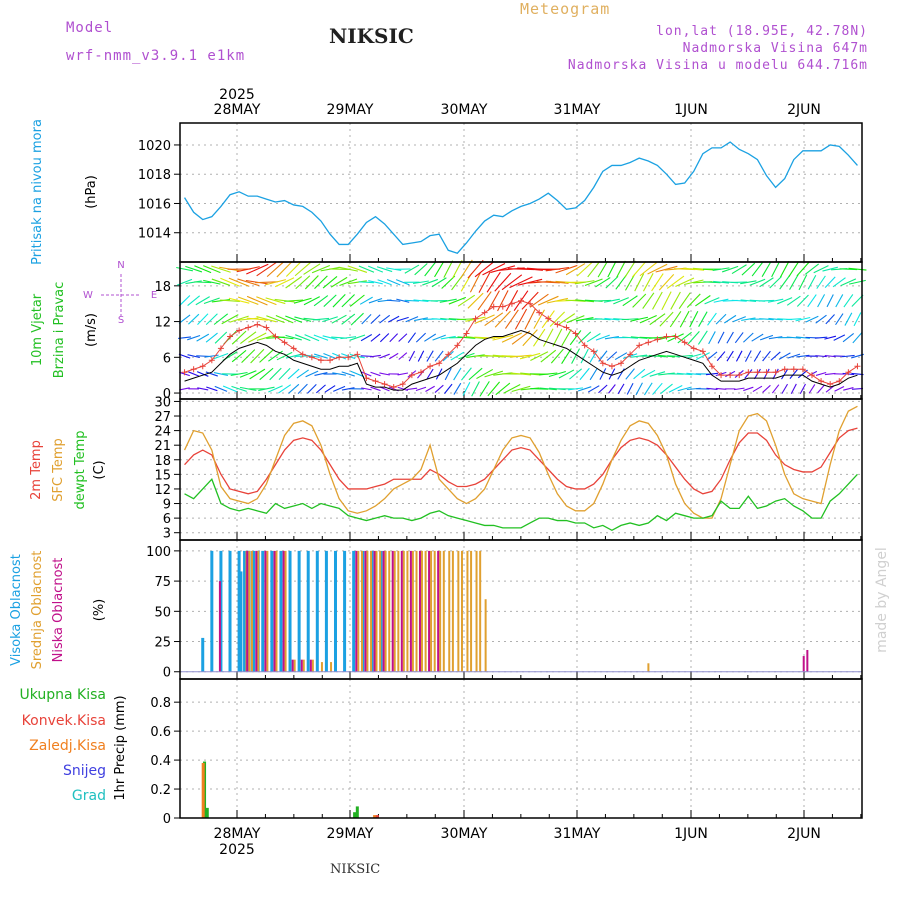 The height and width of the screenshot is (900, 900). Describe the element at coordinates (154, 204) in the screenshot. I see `y-tick-label: 1016` at that location.